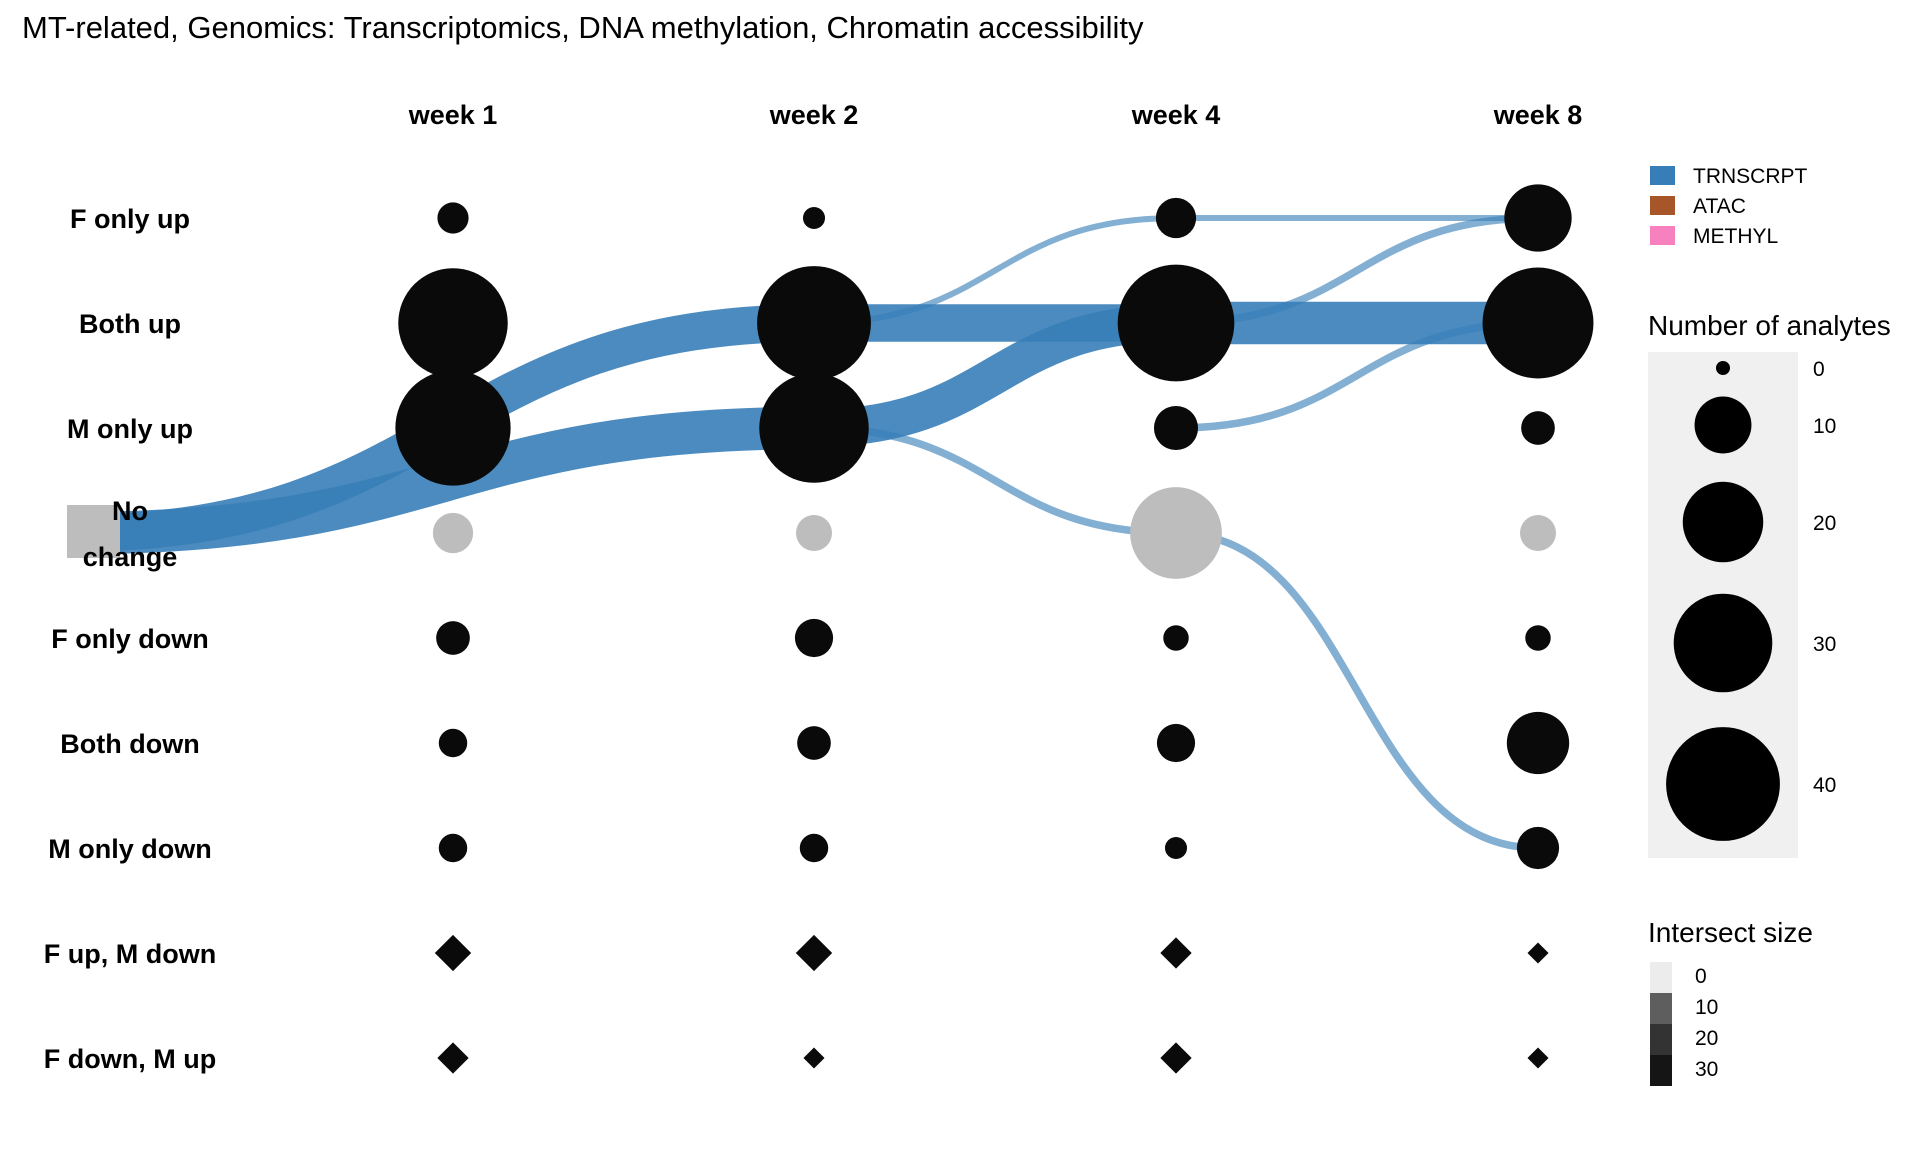  I want to click on row-label-both-up: Both up, so click(130, 324).